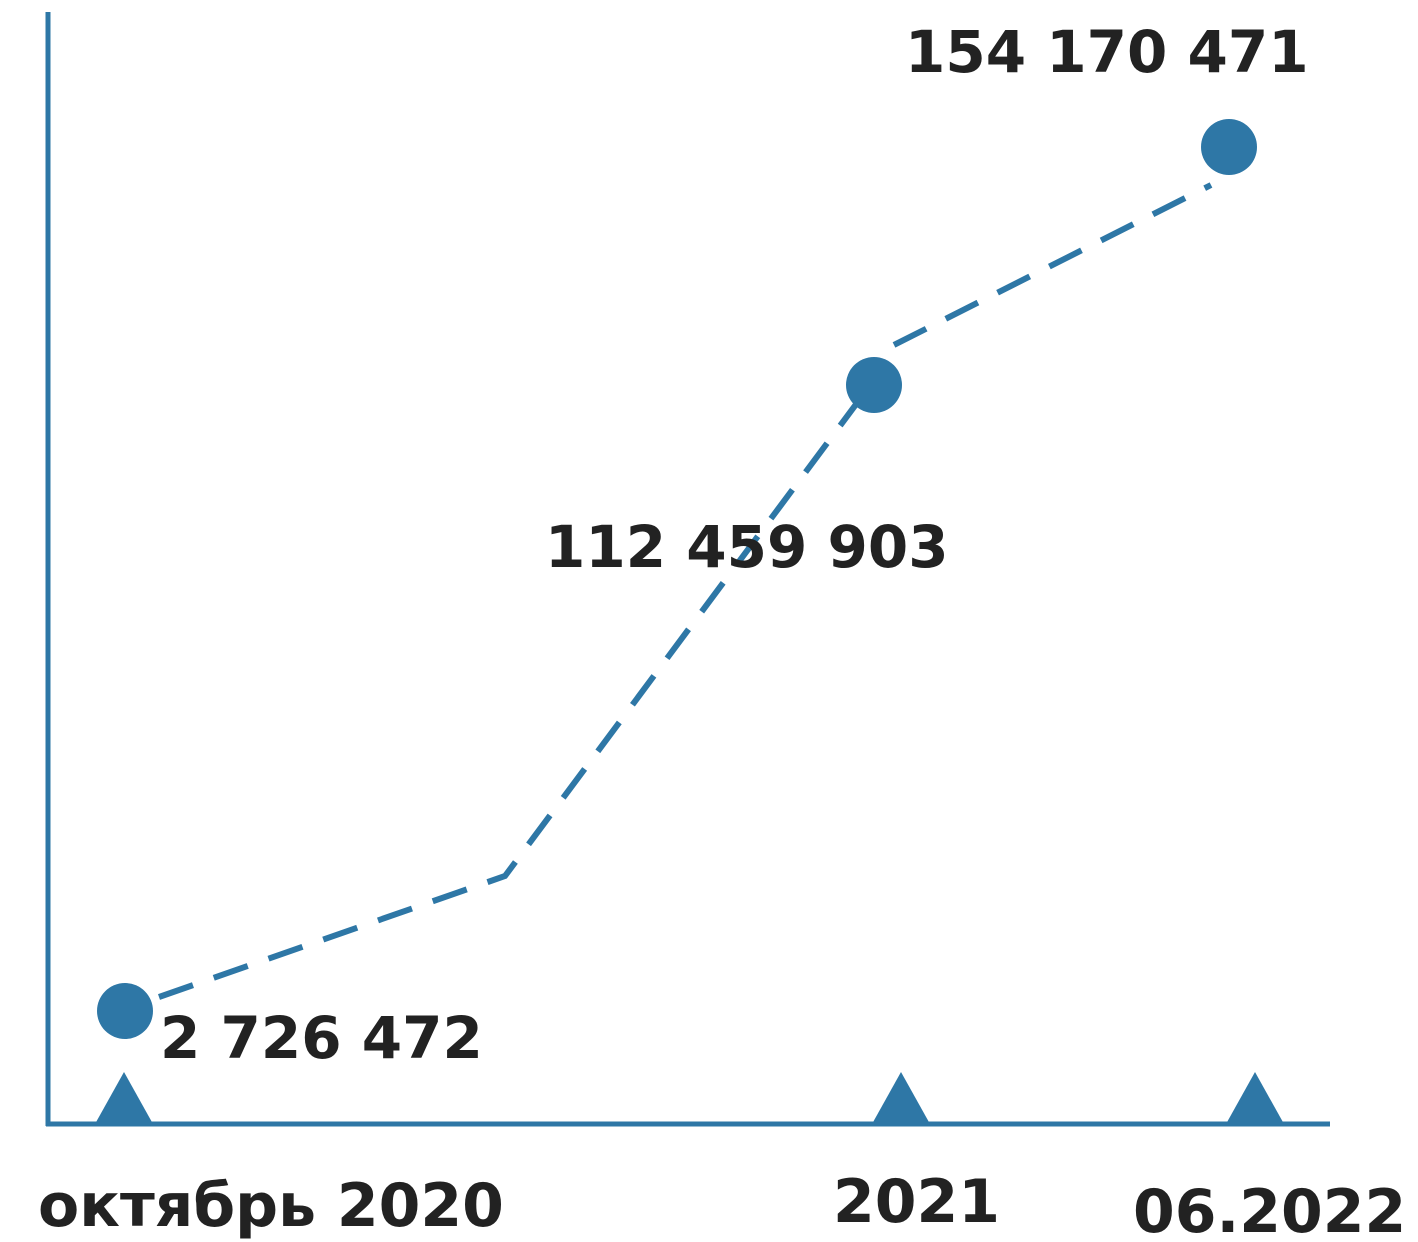 The height and width of the screenshot is (1242, 1418). What do you see at coordinates (1269, 1209) in the screenshot?
I see `x-tick-label: 06.2022` at bounding box center [1269, 1209].